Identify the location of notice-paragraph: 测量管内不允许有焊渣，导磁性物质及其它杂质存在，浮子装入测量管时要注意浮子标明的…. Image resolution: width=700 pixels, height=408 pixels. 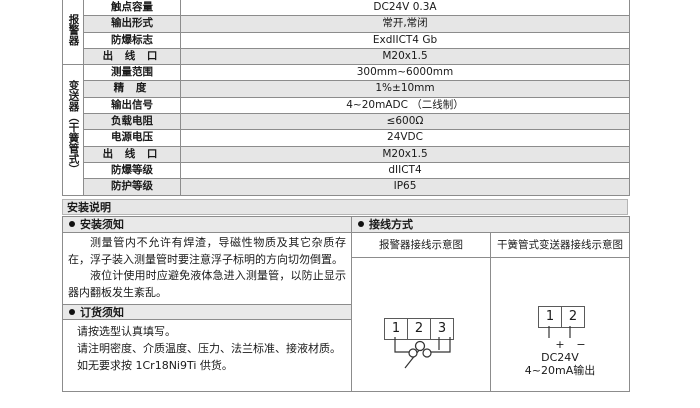
(207, 251).